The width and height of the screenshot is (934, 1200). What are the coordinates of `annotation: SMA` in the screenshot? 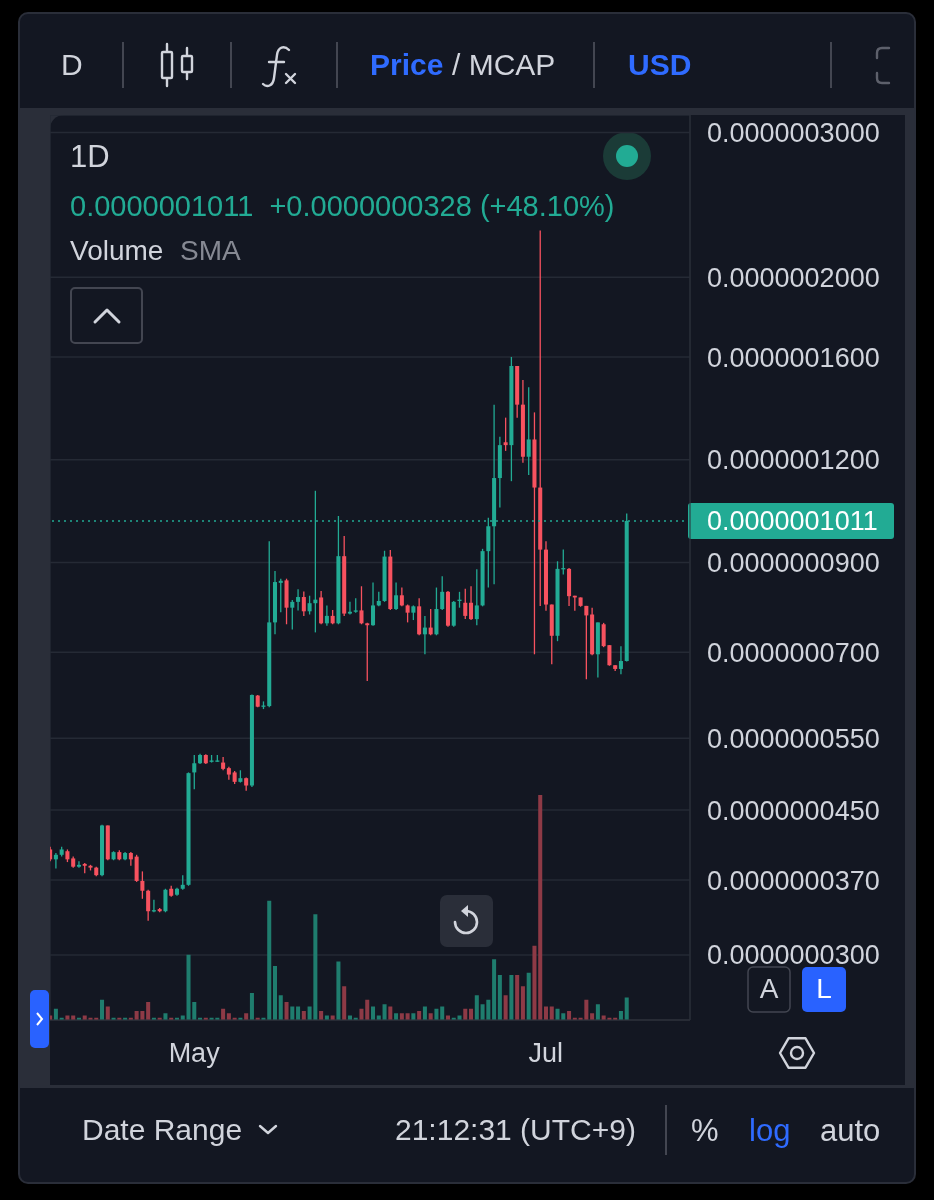 It's located at (210, 250).